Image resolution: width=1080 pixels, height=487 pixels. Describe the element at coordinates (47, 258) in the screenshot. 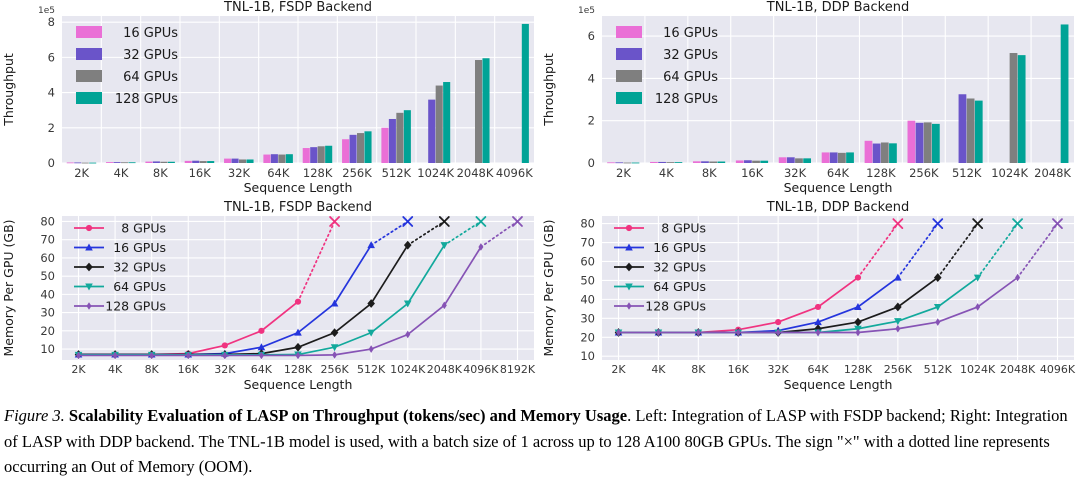

I see `svg-text: 60` at that location.